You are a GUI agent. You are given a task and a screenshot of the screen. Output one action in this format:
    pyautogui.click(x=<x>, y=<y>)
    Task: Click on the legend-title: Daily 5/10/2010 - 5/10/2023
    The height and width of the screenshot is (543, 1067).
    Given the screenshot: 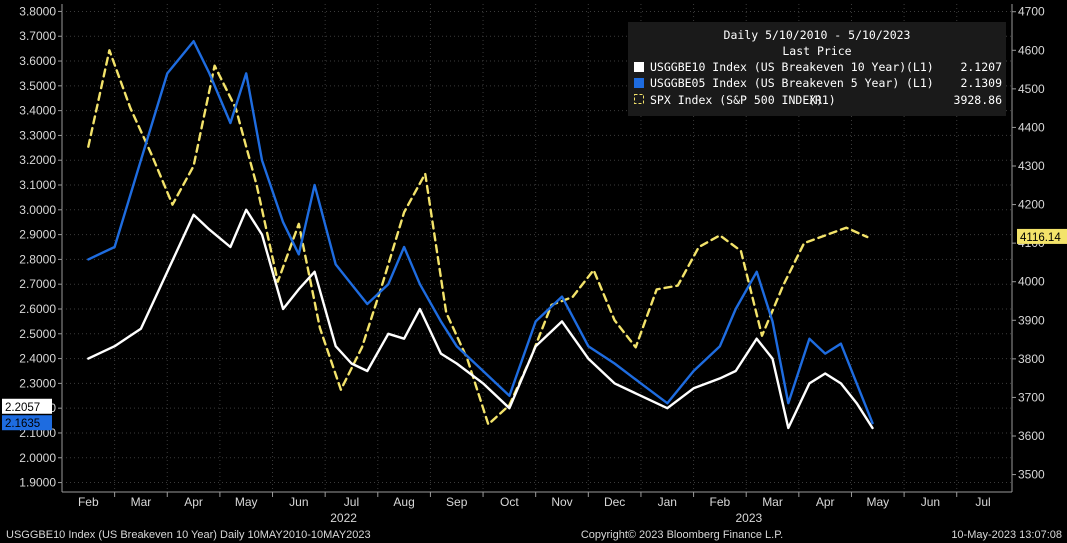 What is the action you would take?
    pyautogui.click(x=817, y=35)
    